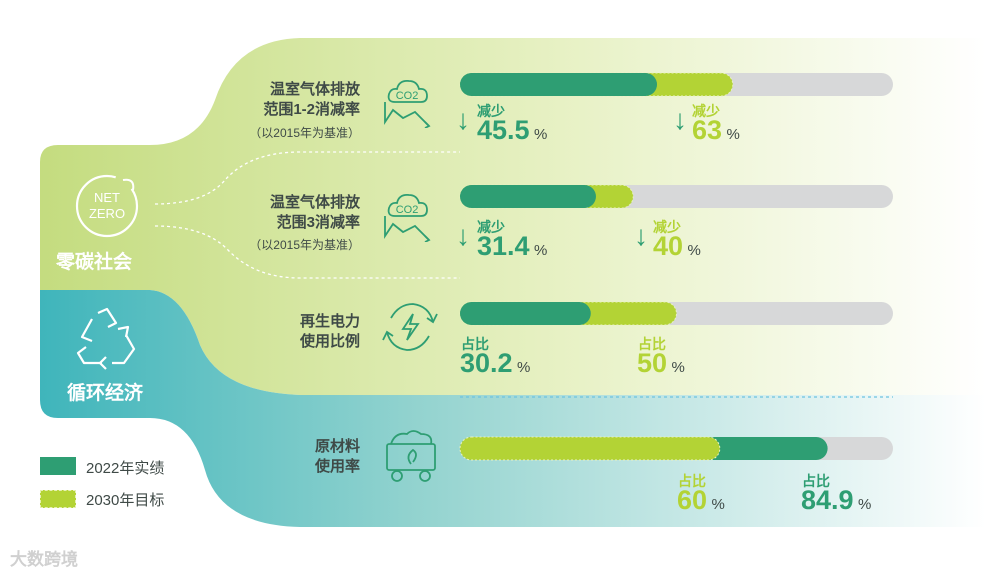 Image resolution: width=986 pixels, height=576 pixels. I want to click on row4-target-value: 60 %, so click(701, 500).